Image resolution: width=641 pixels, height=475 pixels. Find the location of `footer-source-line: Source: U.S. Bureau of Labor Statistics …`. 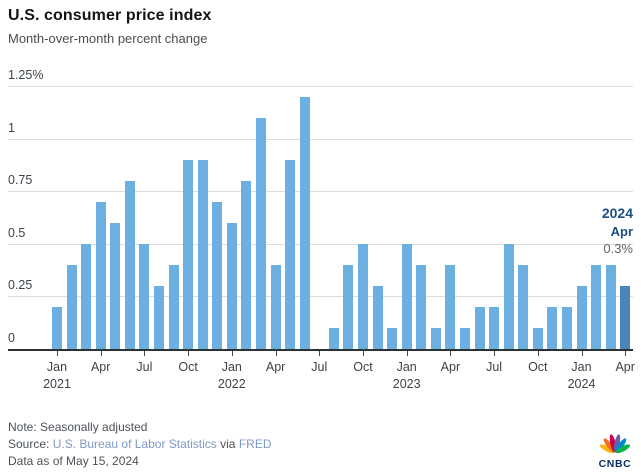

footer-source-line: Source: U.S. Bureau of Labor Statistics … is located at coordinates (140, 444).